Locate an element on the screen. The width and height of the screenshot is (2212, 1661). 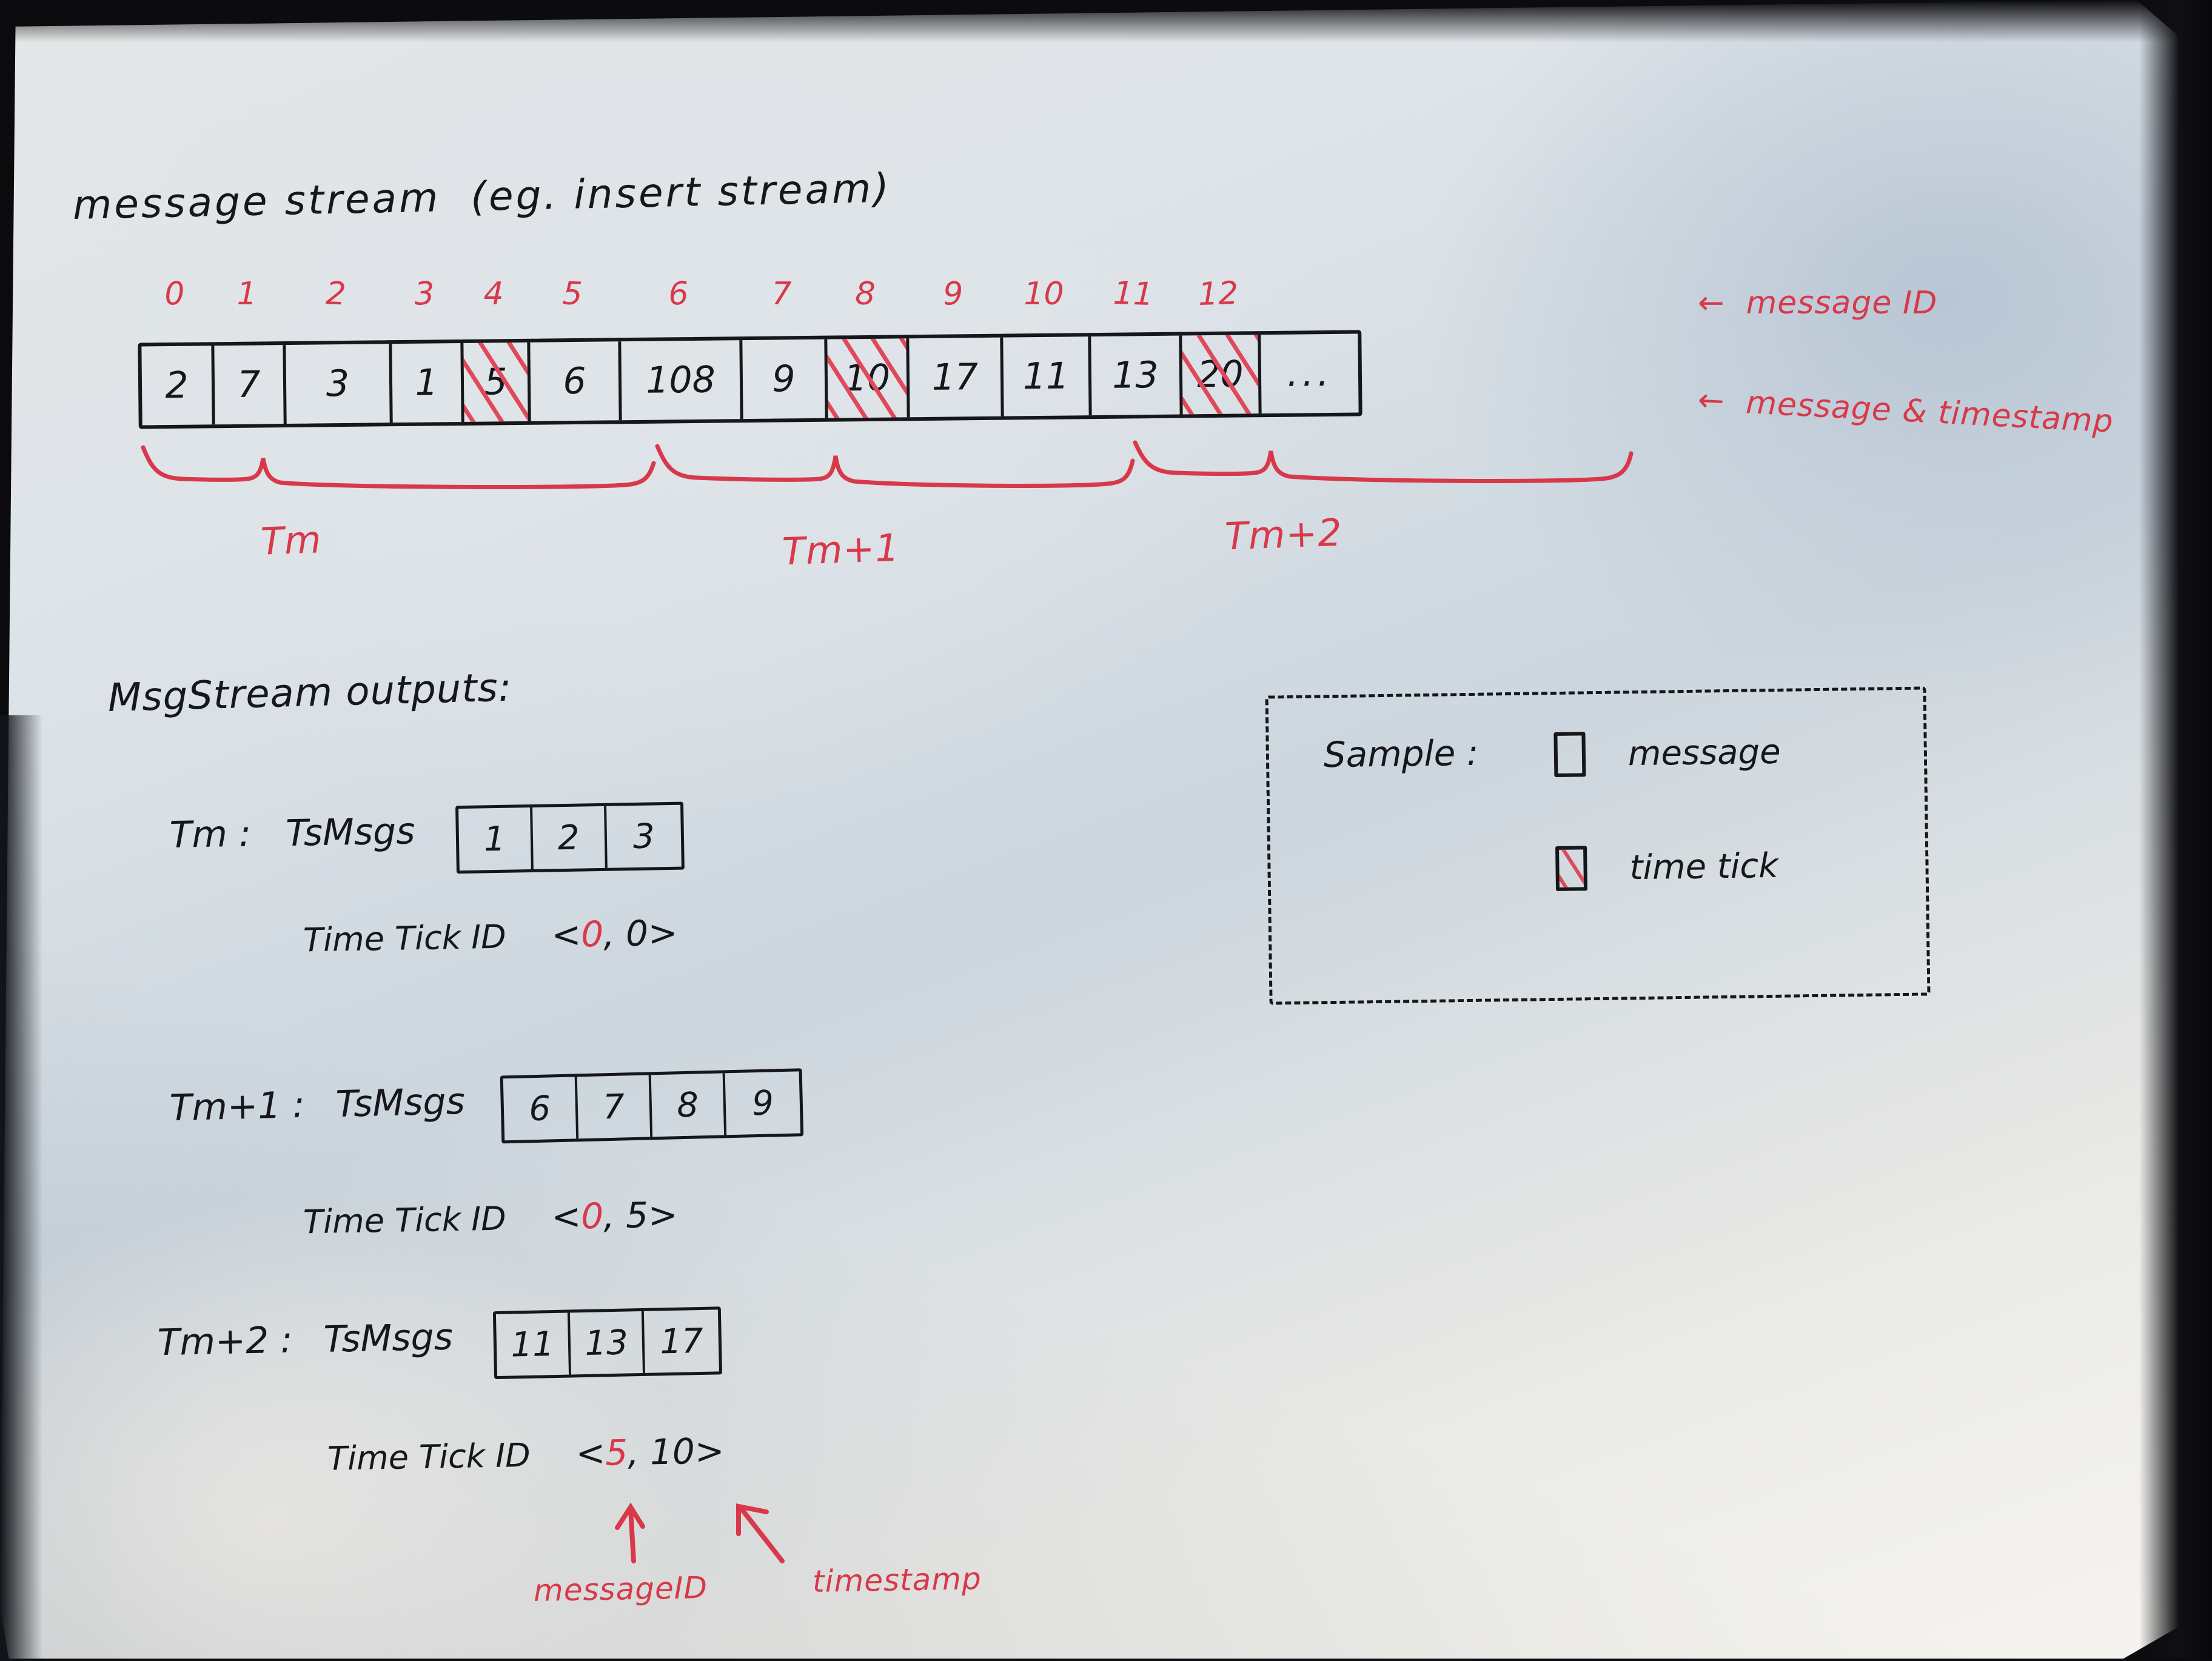
legend-item-timetick: time tick is located at coordinates (1666, 867).